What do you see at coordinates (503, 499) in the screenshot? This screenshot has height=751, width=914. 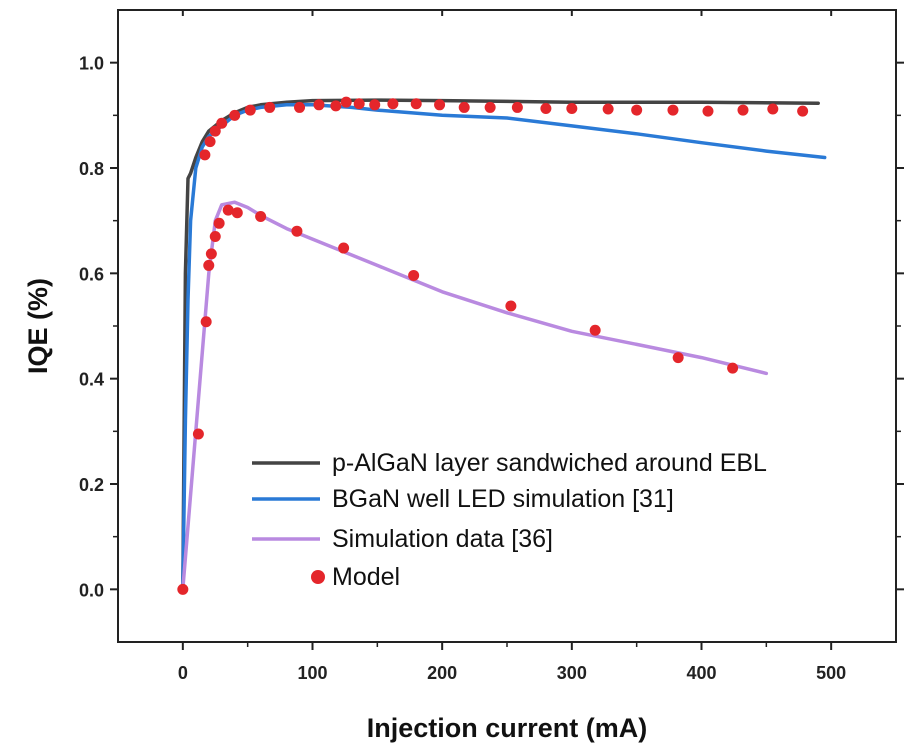 I see `legend-label-bgan: BGaN well LED simulation [31]` at bounding box center [503, 499].